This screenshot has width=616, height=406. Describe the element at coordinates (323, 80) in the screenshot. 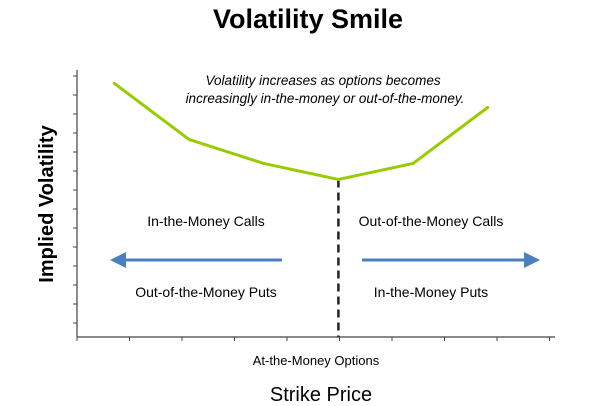

I see `annotation-line-1: Volatility increases as options becomes` at that location.